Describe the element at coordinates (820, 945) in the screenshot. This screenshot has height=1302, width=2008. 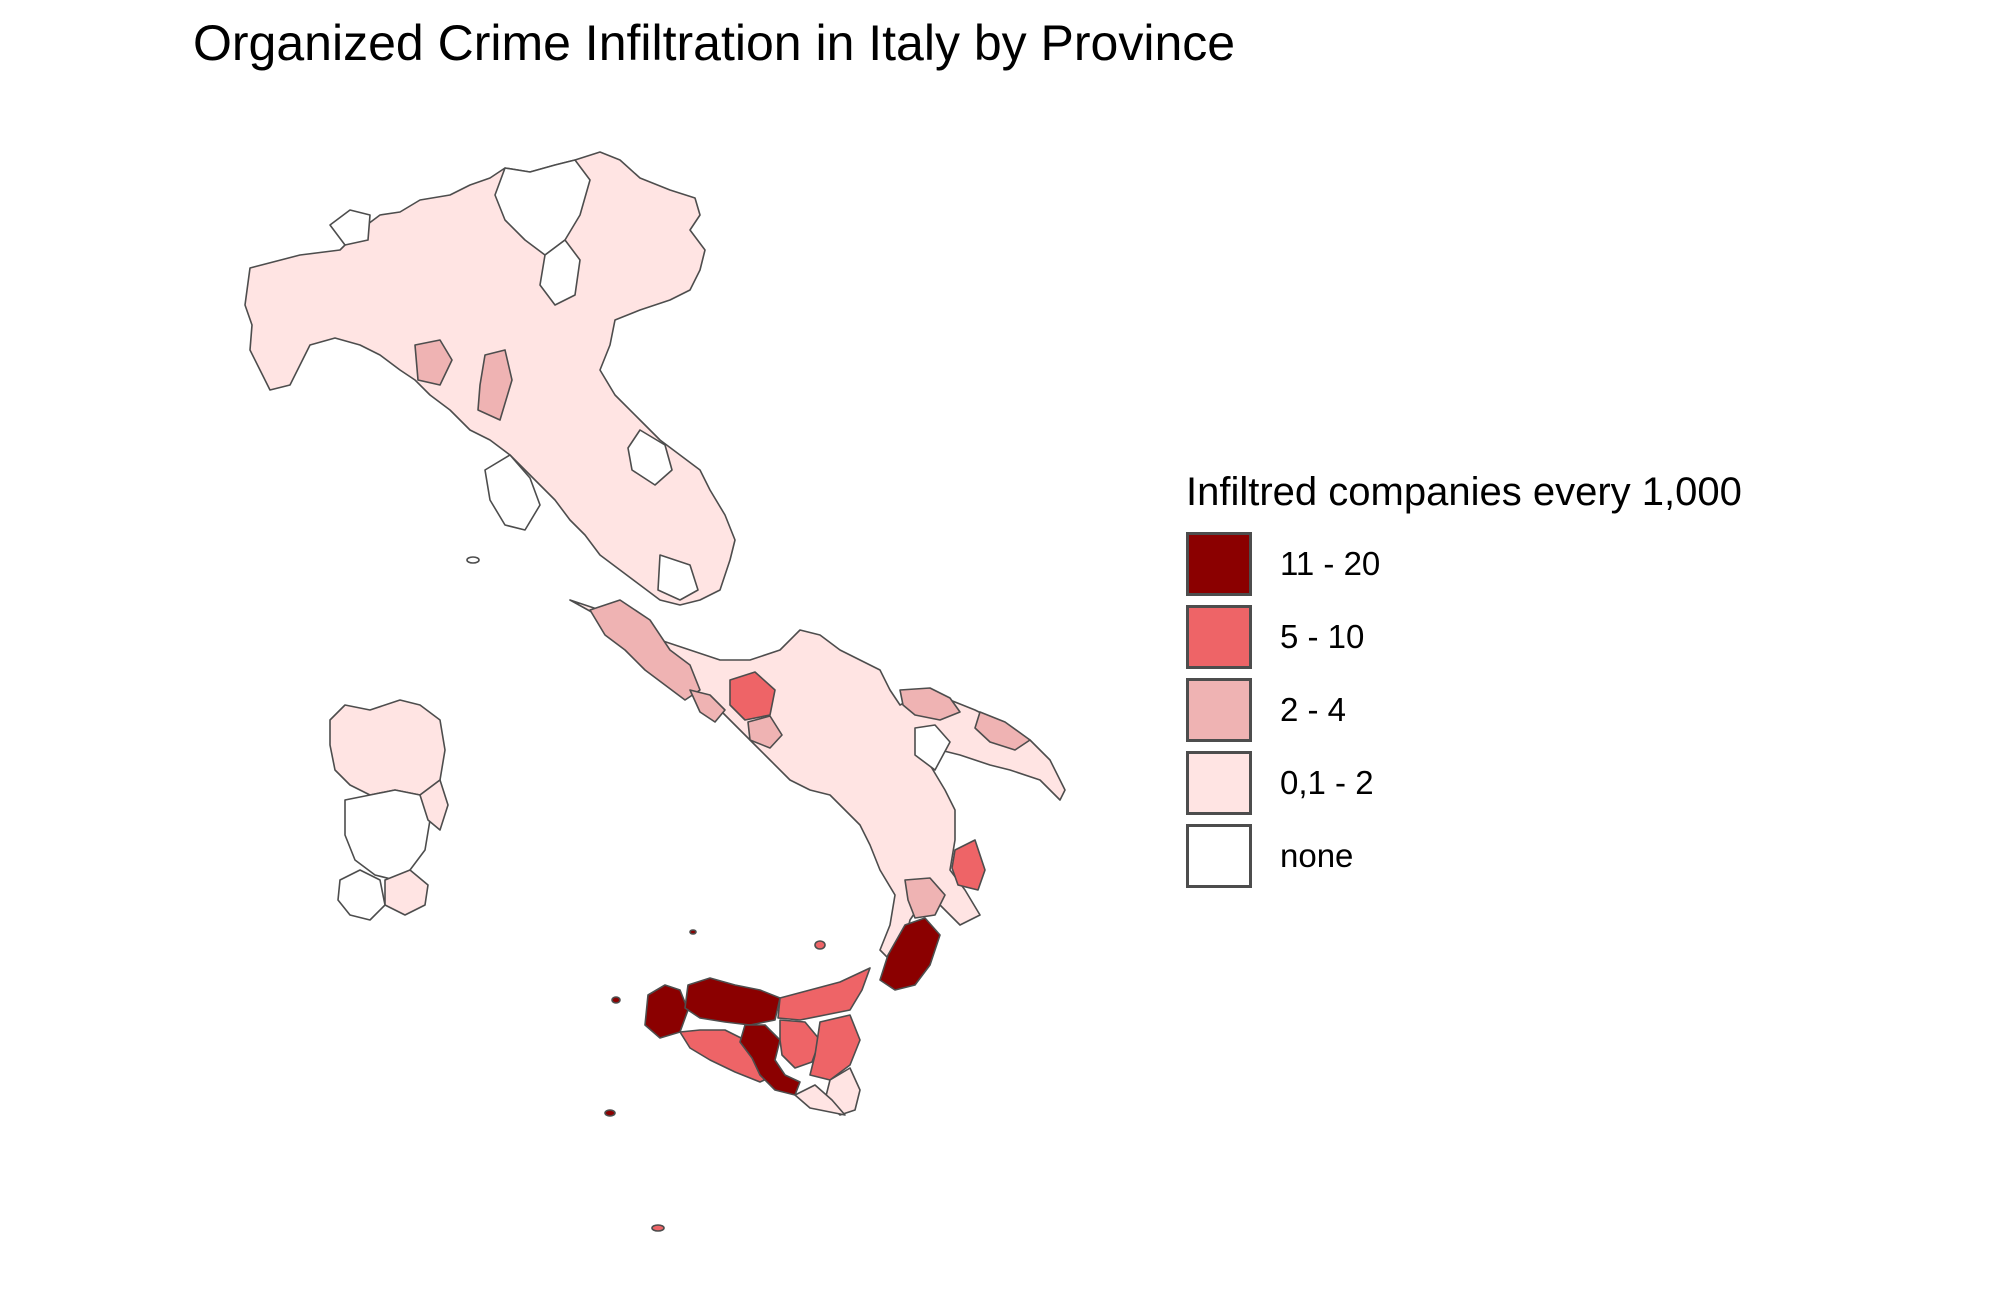
I see `island-aeolian` at that location.